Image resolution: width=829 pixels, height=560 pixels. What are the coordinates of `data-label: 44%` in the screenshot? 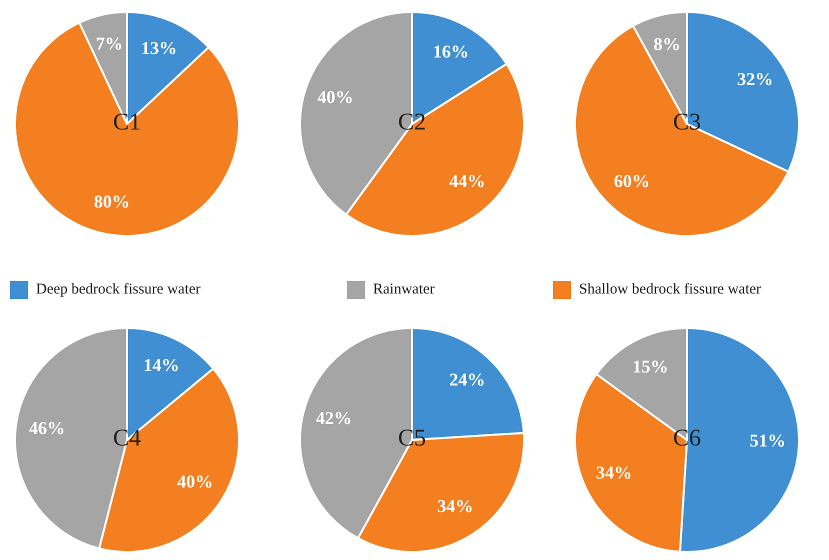 It's located at (467, 180).